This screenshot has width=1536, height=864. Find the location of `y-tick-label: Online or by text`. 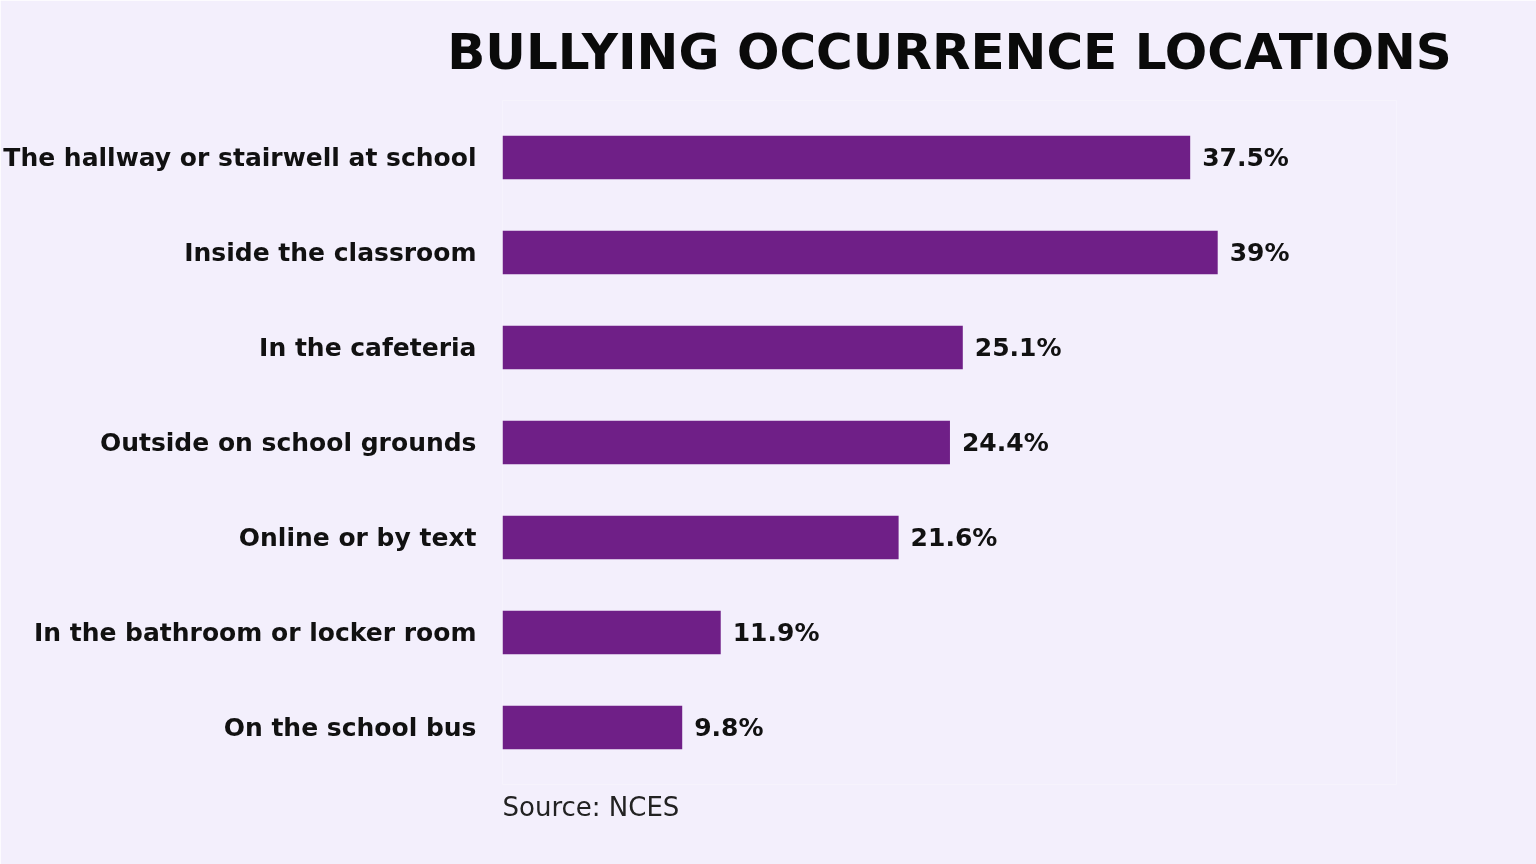

y-tick-label: Online or by text is located at coordinates (357, 537).